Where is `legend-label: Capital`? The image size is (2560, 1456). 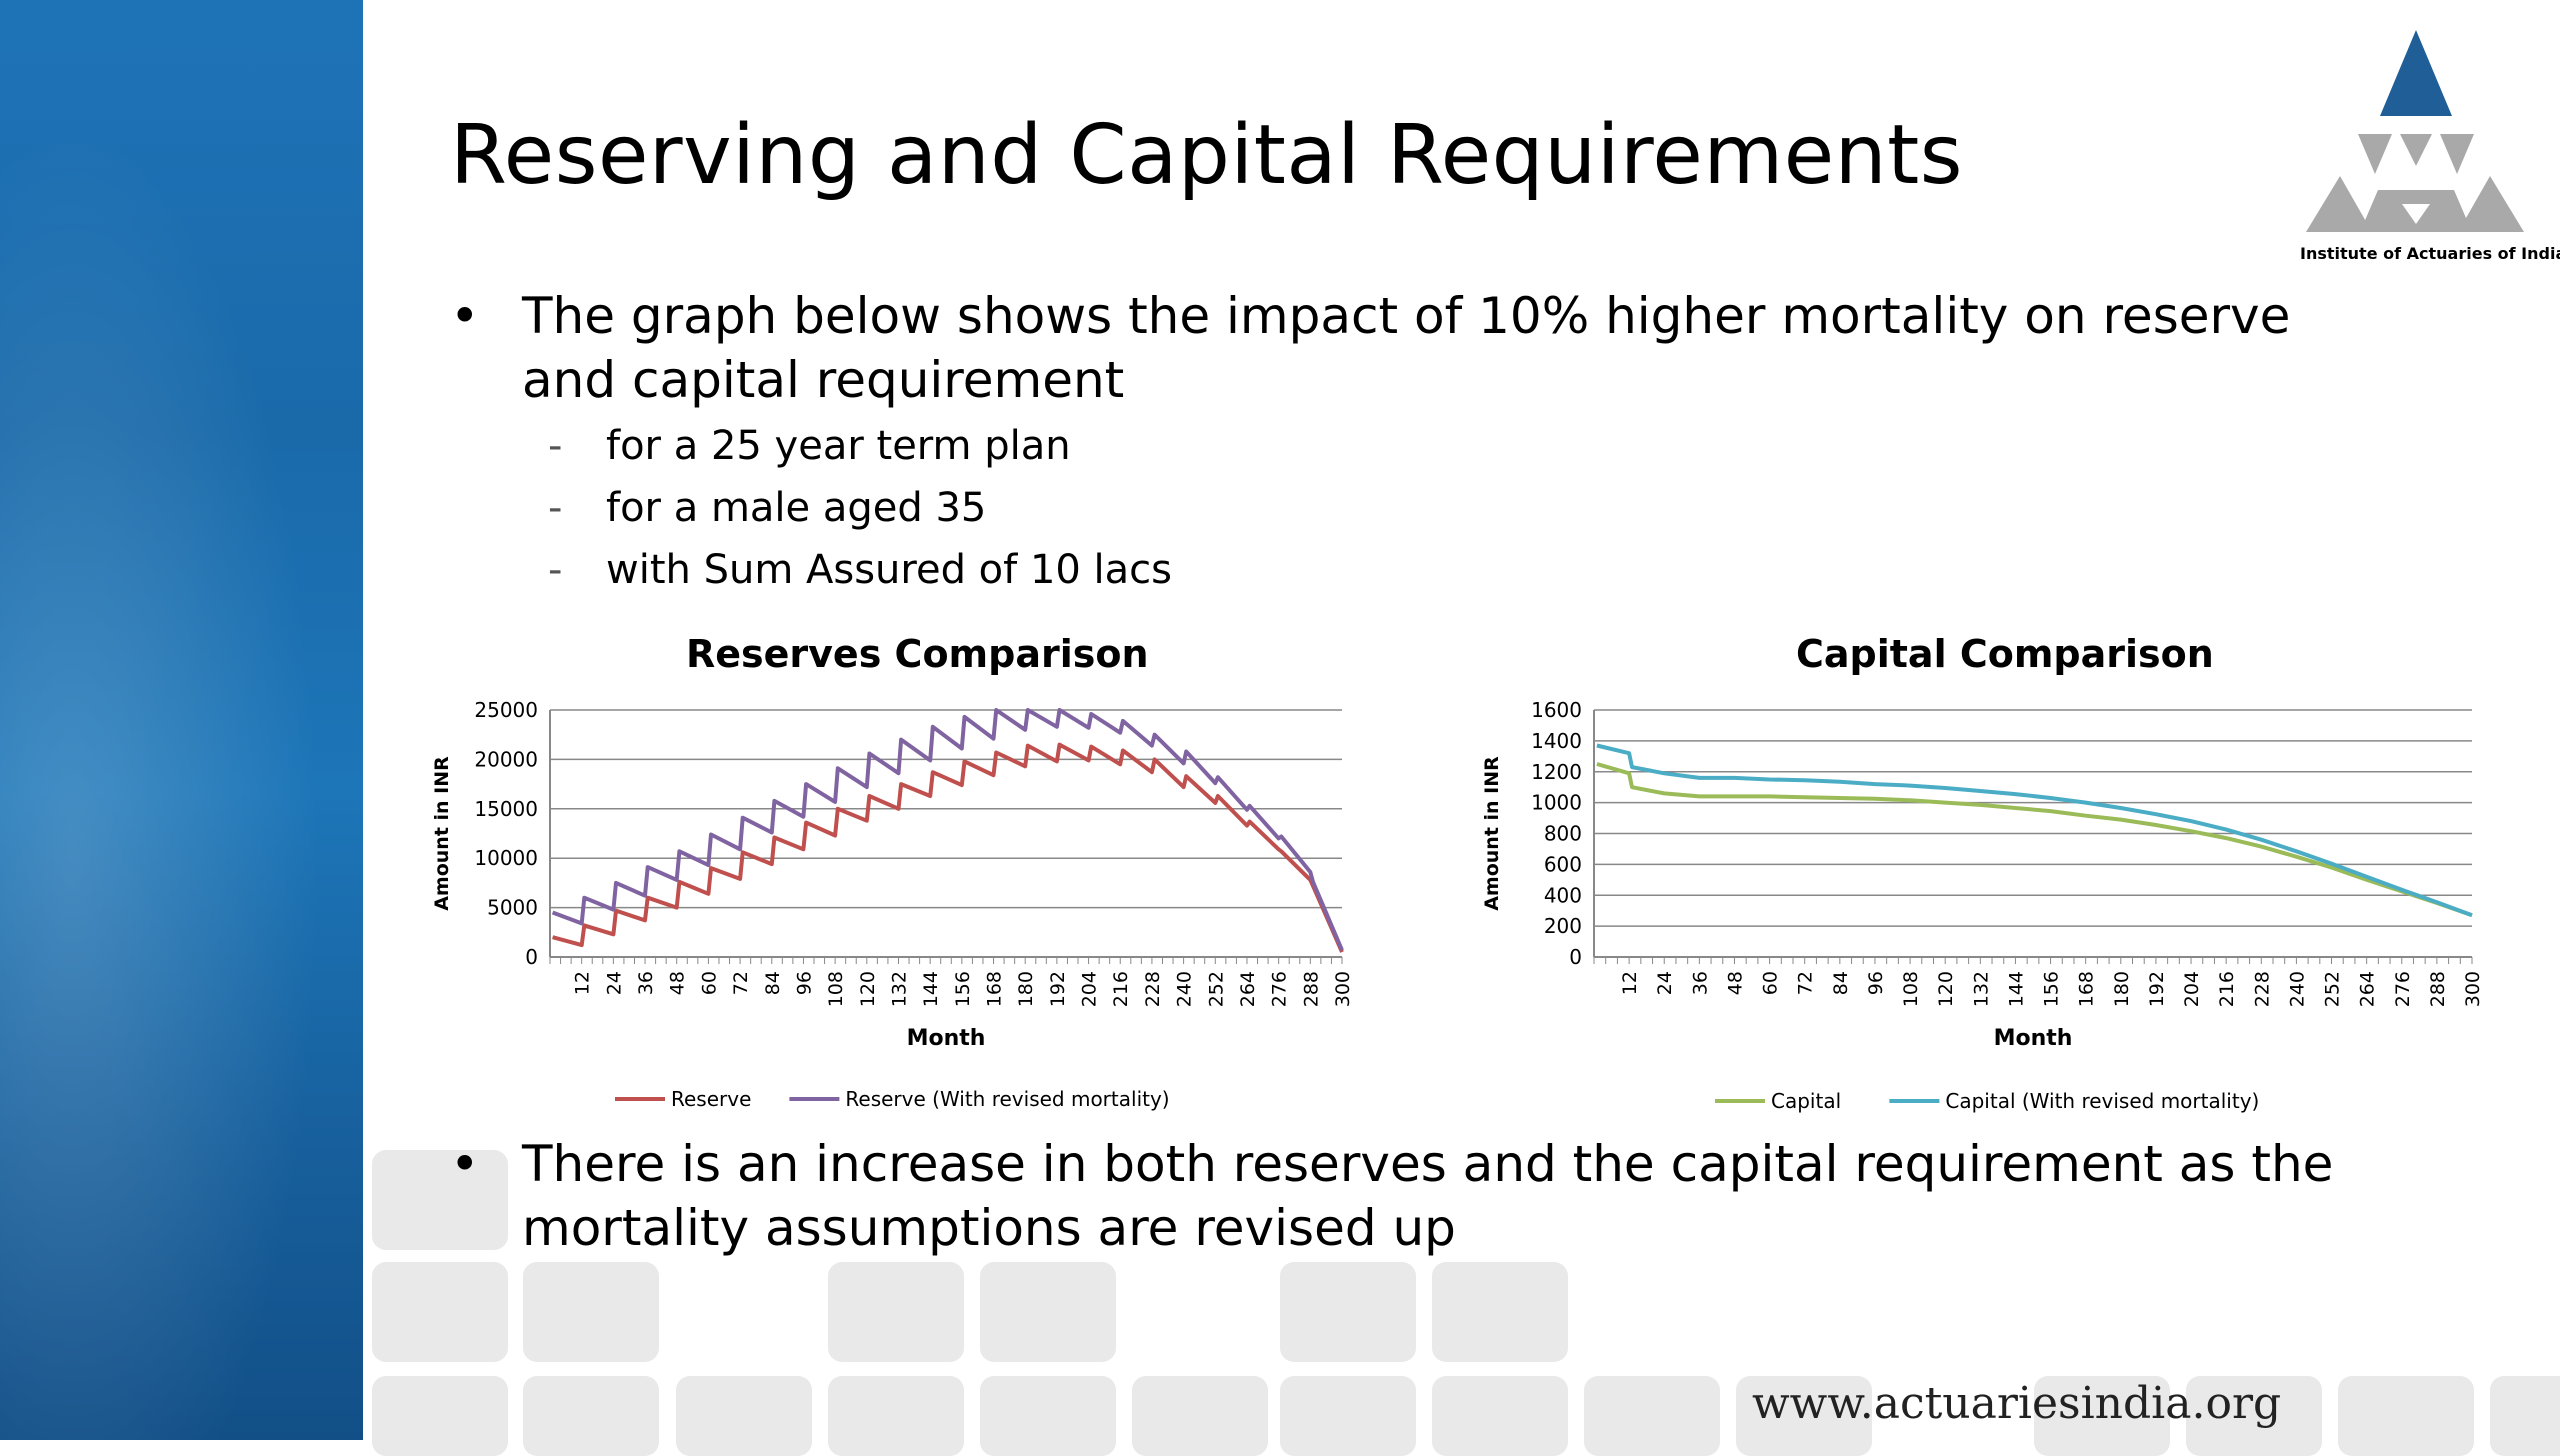 legend-label: Capital is located at coordinates (1806, 1101).